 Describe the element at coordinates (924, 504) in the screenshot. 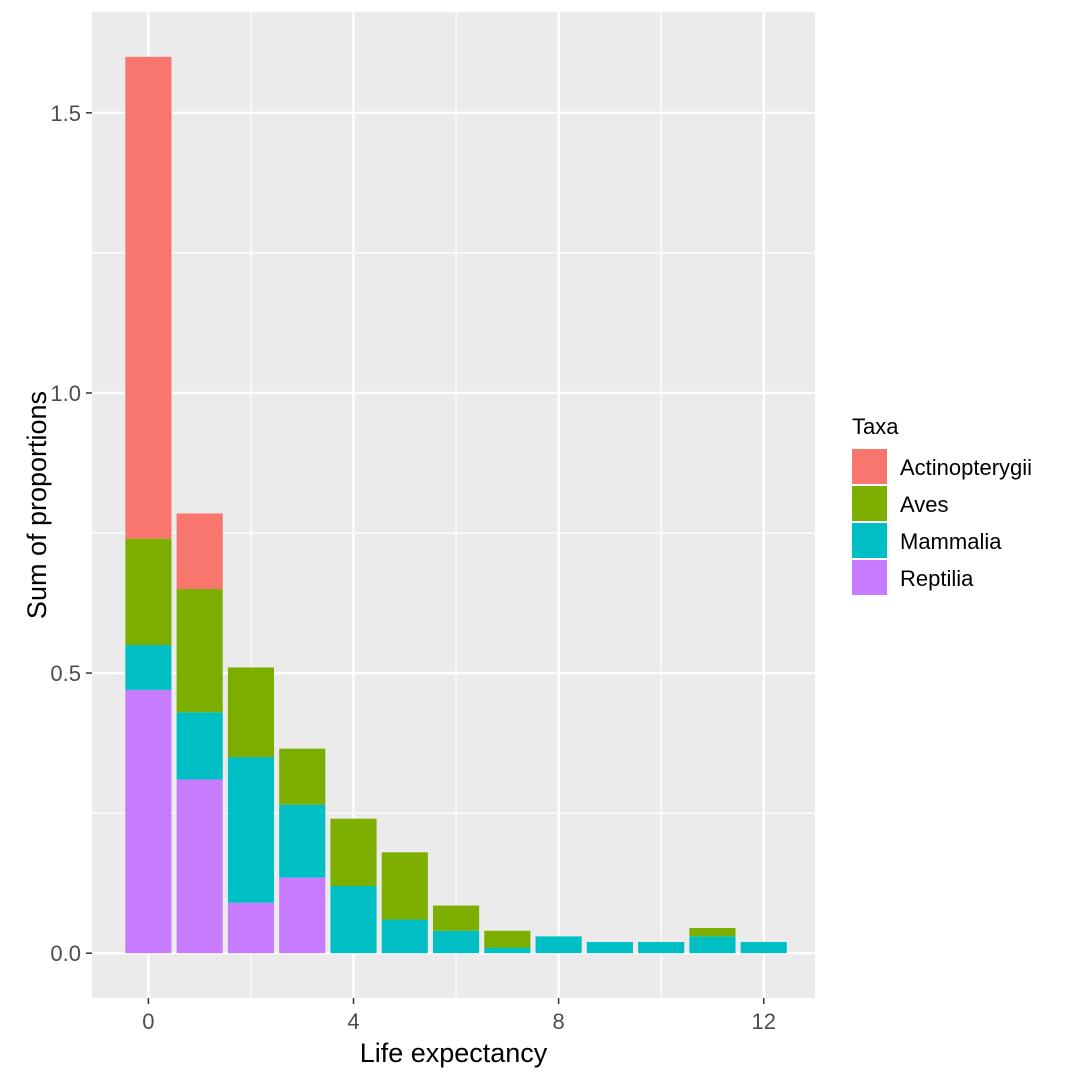

I see `legend-label-aves: Aves` at that location.